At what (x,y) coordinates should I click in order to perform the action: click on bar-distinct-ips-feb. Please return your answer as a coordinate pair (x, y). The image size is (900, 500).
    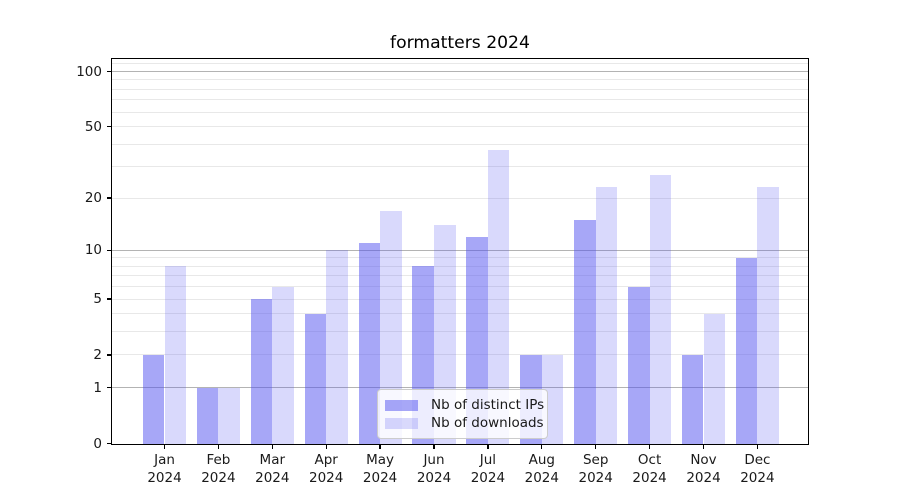
    Looking at the image, I should click on (207, 415).